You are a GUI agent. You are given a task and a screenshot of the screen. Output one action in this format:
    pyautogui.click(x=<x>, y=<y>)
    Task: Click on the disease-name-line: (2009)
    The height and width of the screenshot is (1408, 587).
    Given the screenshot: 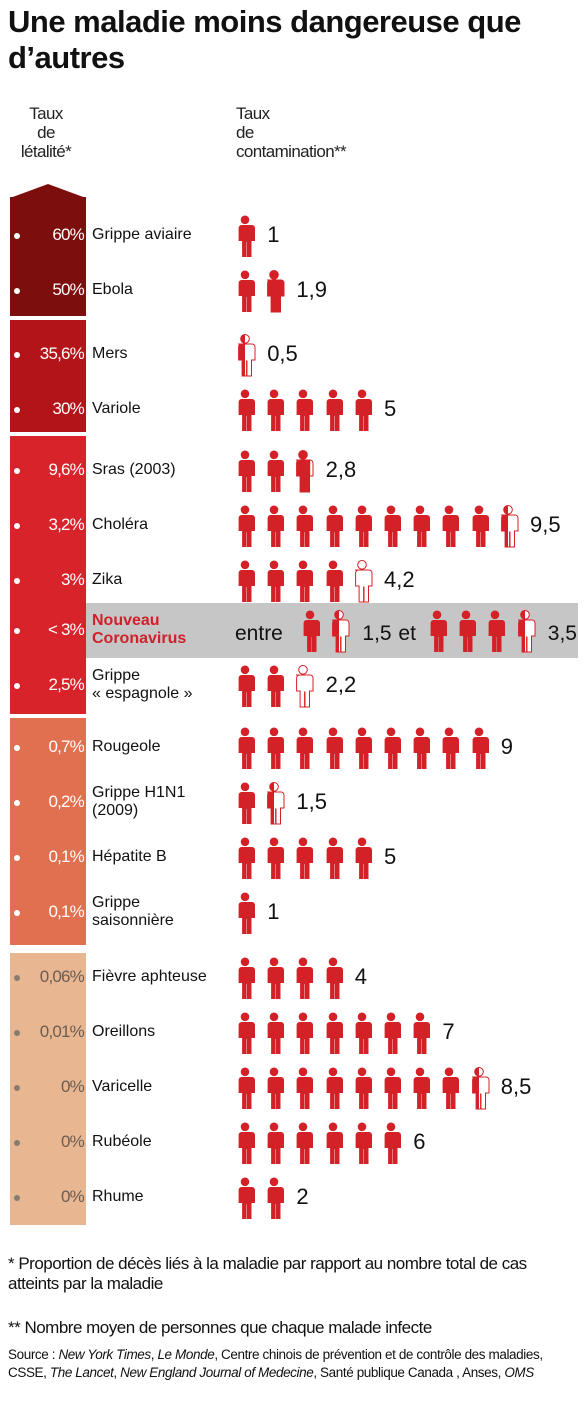 What is the action you would take?
    pyautogui.click(x=115, y=810)
    